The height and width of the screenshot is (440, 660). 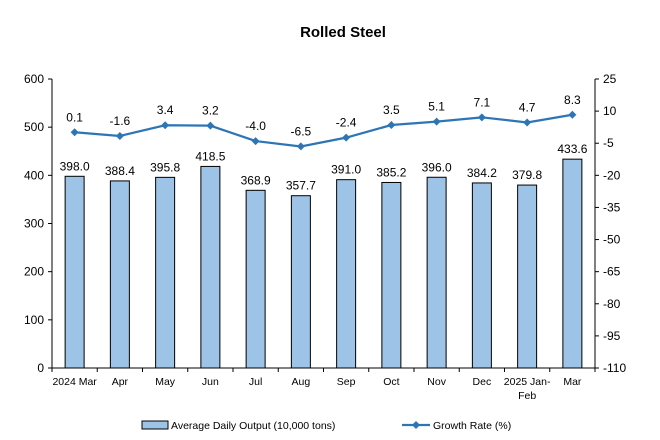 I want to click on legend-label-bar: Average Daily Output (10,000 tons), so click(x=253, y=426).